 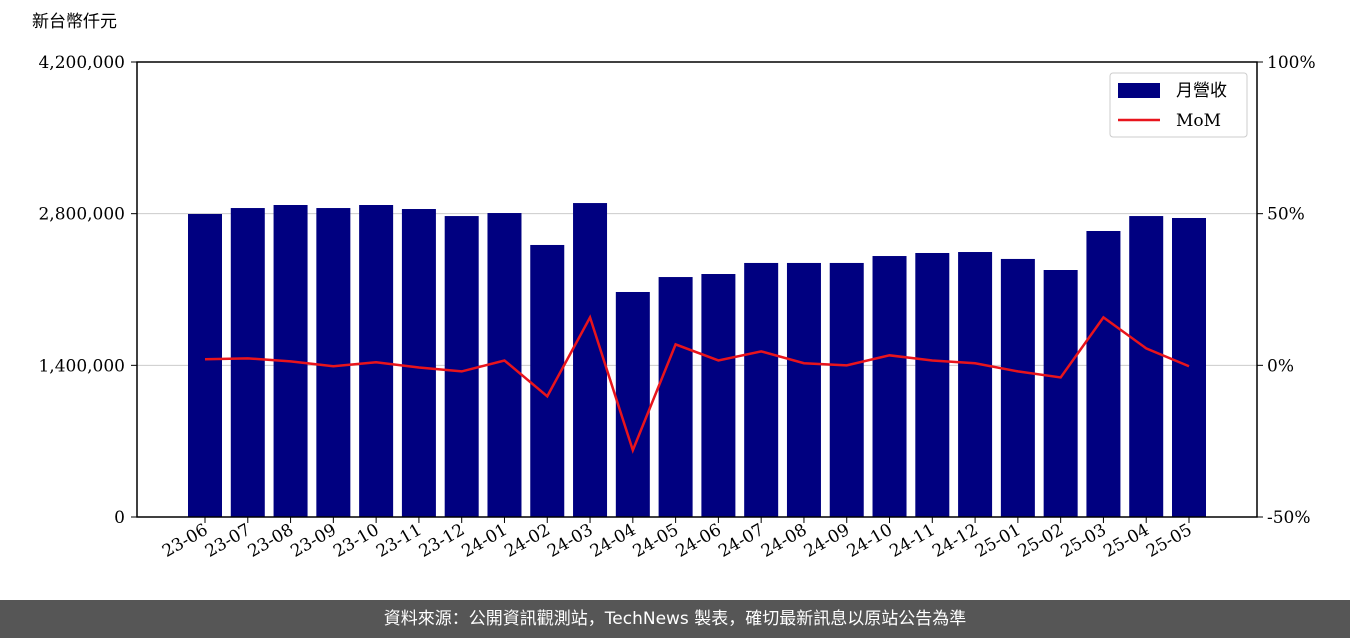 I want to click on x-tick-label: 25-04, so click(x=1126, y=541).